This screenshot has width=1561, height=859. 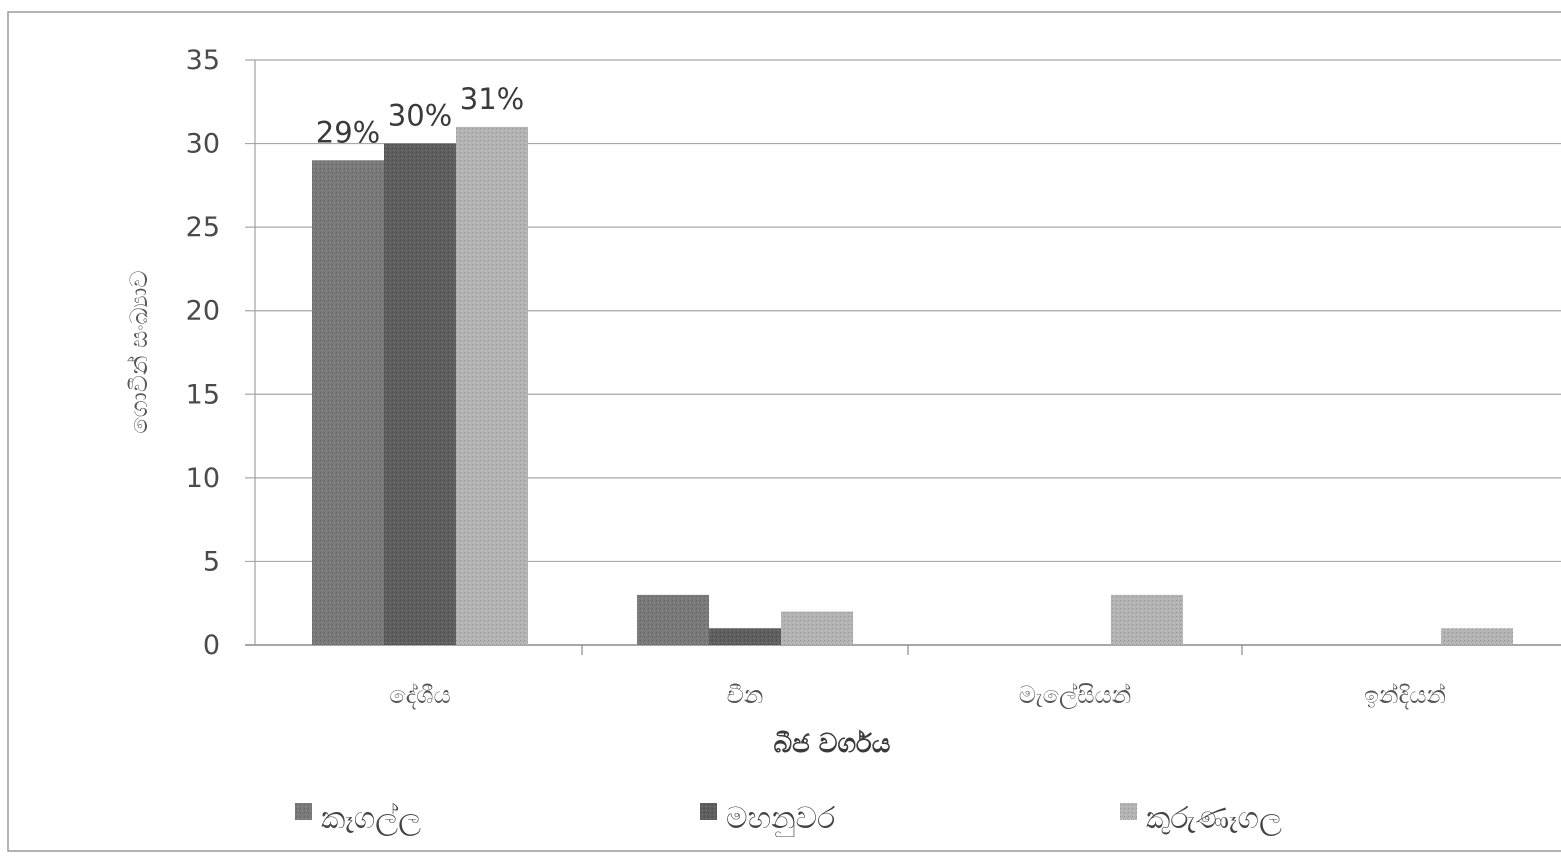 I want to click on data-labels: 29% 30% 31%, so click(x=420, y=115).